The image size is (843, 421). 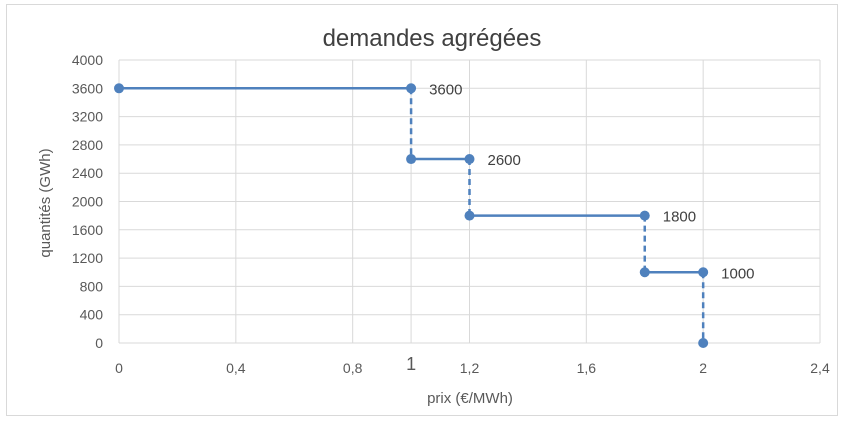 I want to click on y-tick-label: 2400, so click(x=87, y=173).